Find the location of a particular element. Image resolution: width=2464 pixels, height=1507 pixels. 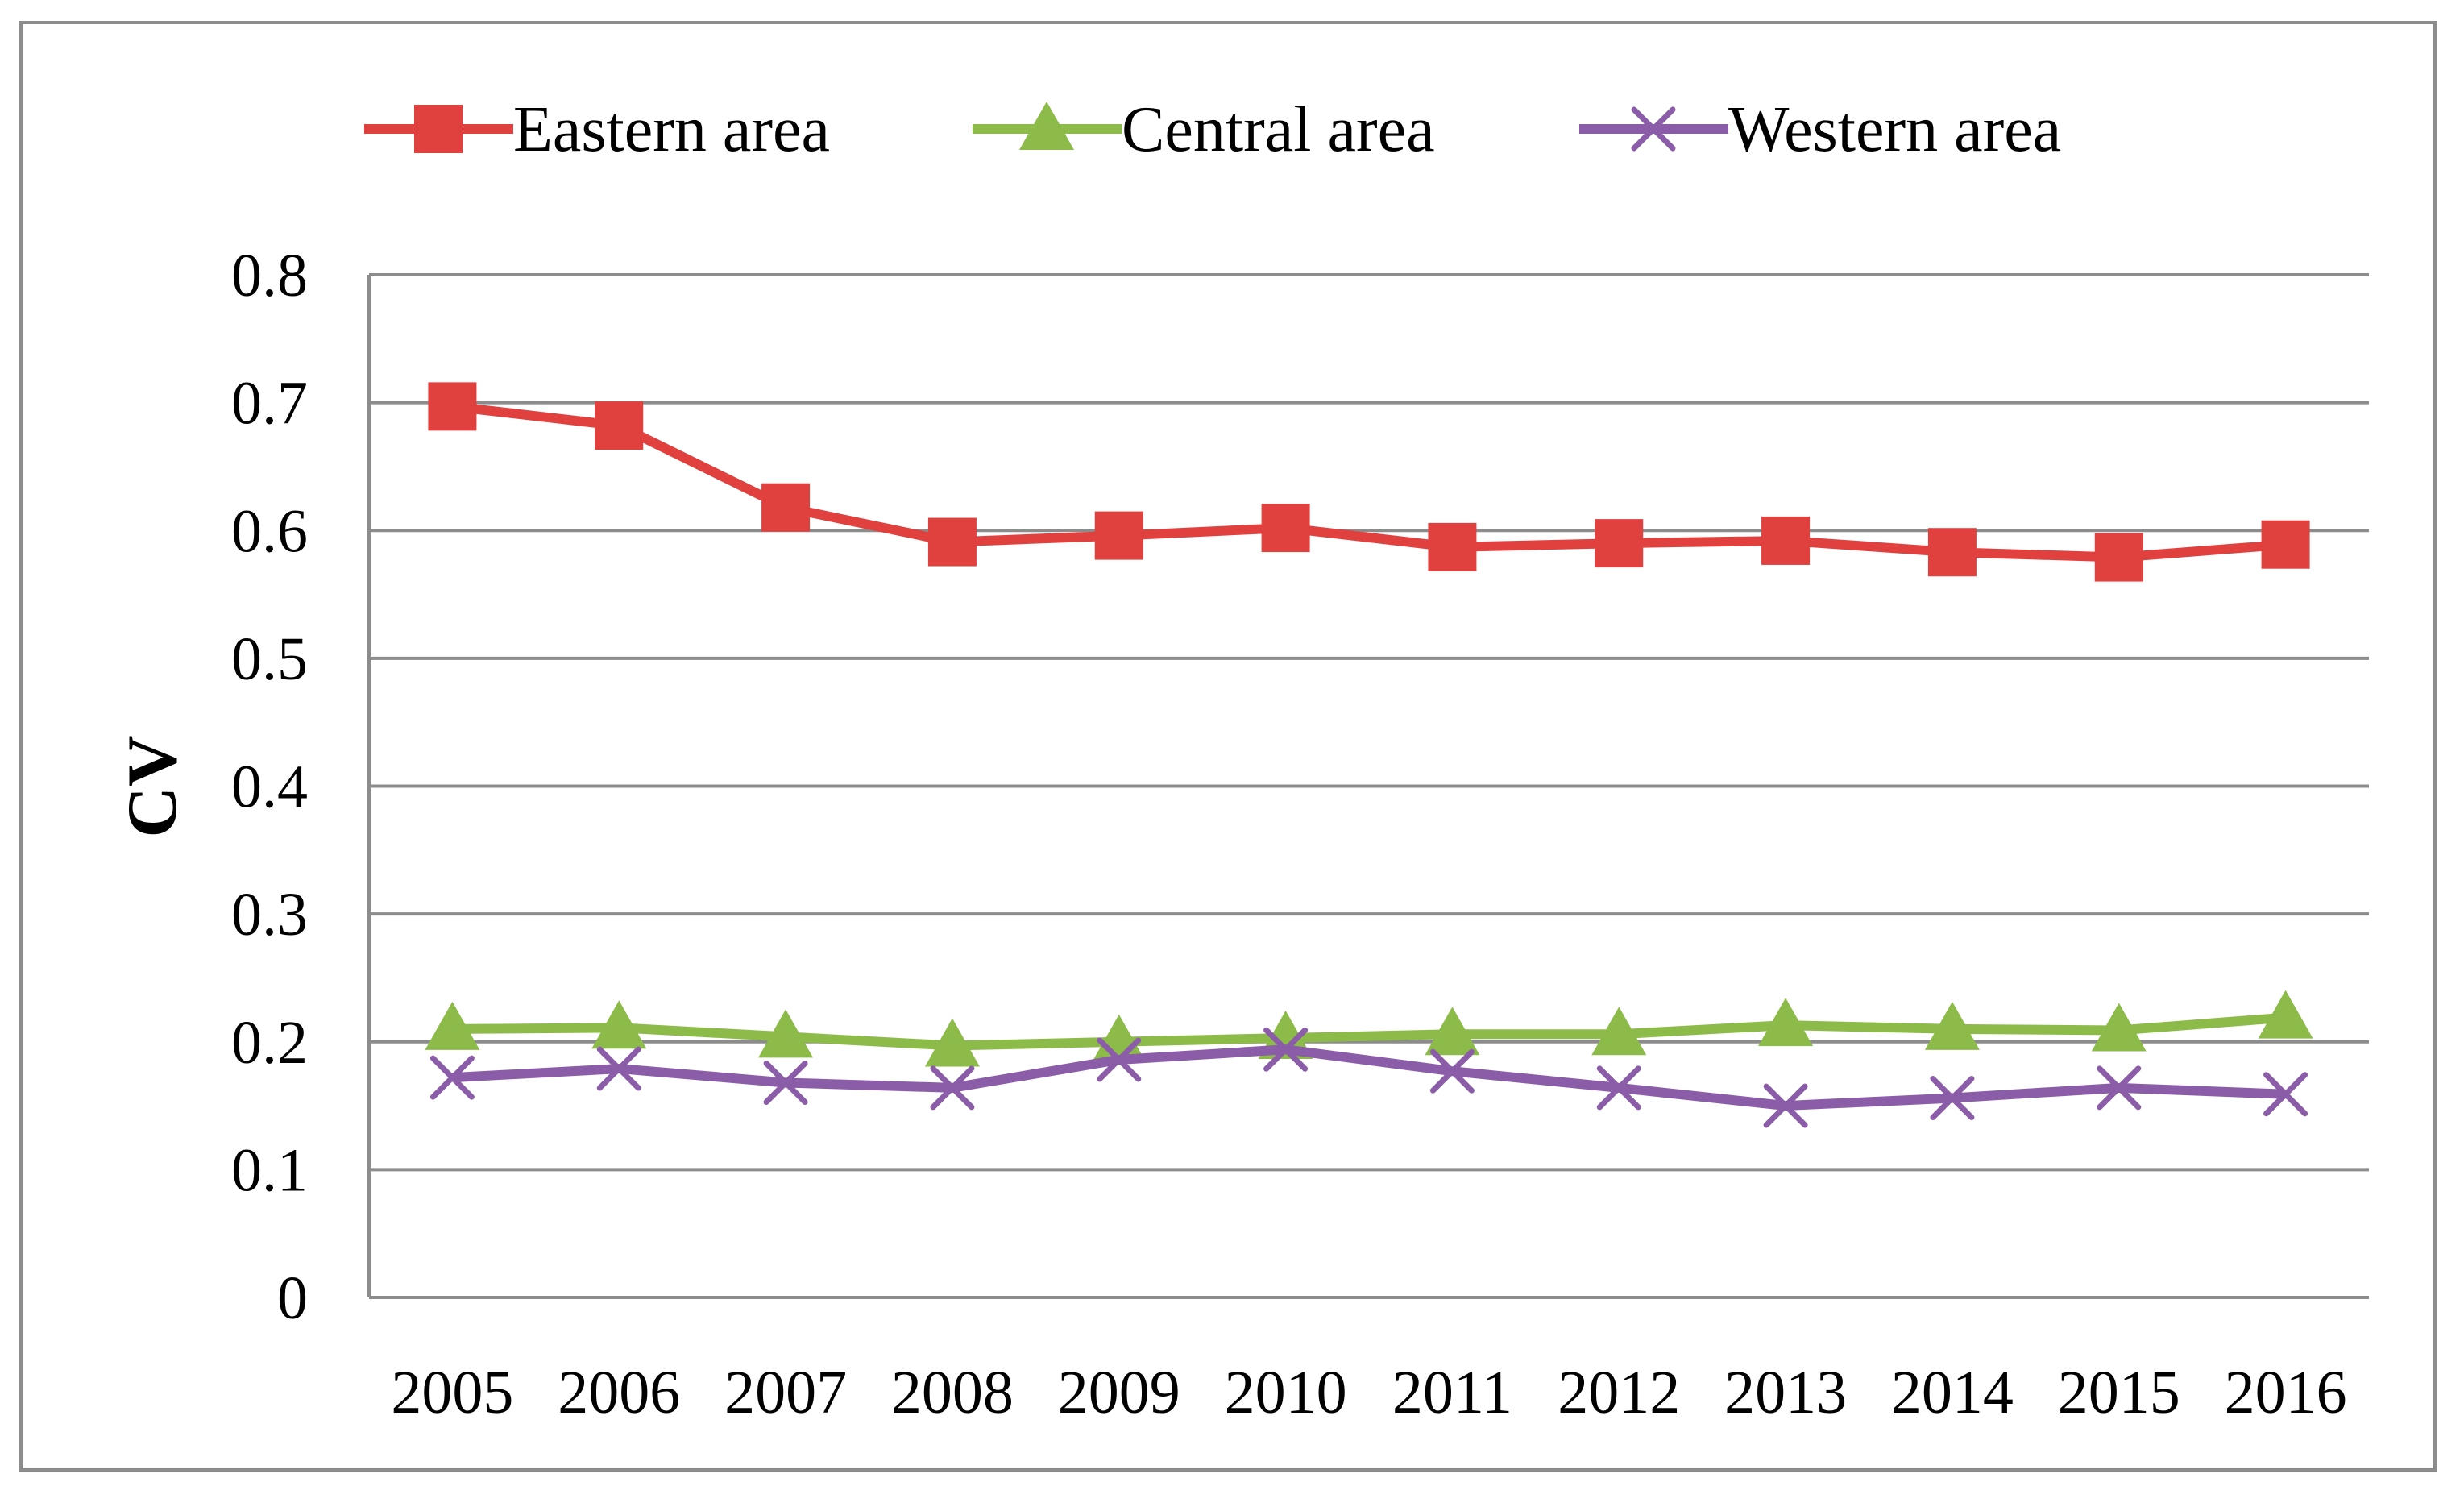

x-tick-label: 2011 is located at coordinates (1452, 1393).